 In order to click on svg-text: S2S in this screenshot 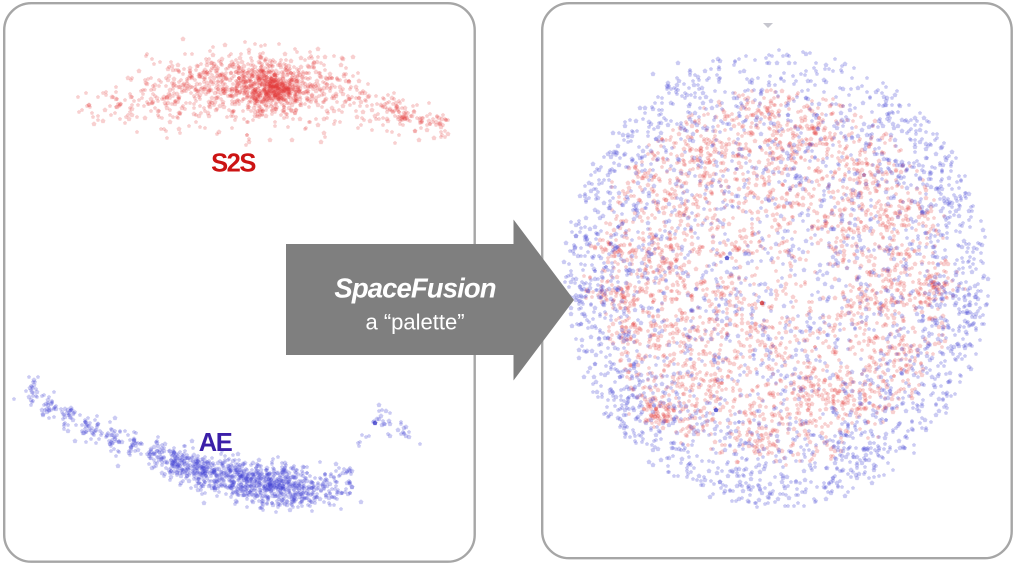, I will do `click(233, 164)`.